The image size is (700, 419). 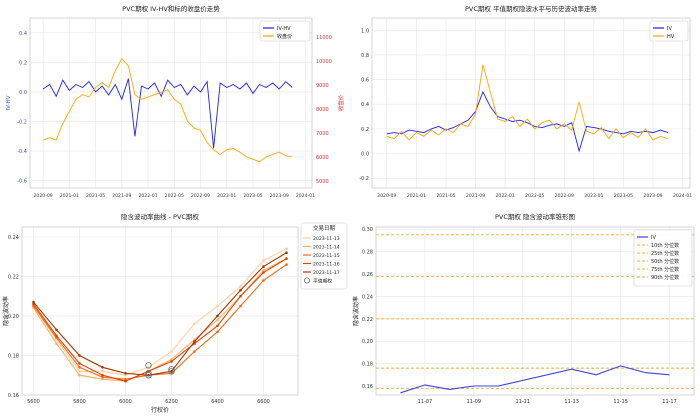 I want to click on legend-label: 收盘价, so click(x=284, y=36).